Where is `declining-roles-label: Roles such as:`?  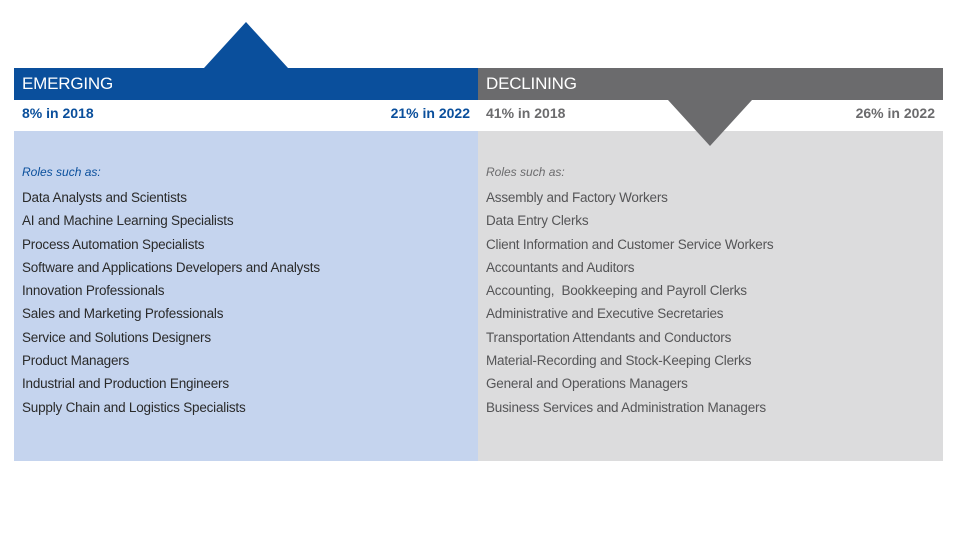 declining-roles-label: Roles such as: is located at coordinates (525, 172).